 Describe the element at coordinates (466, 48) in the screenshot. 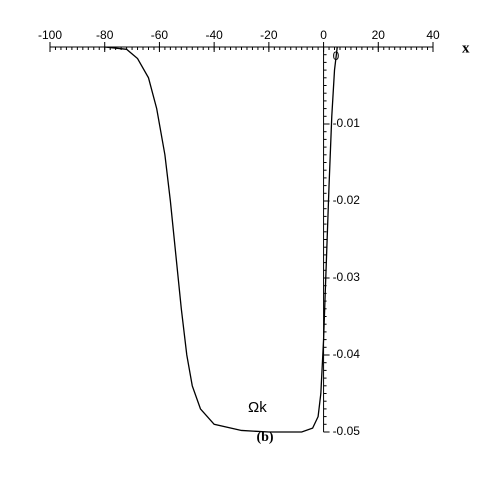

I see `x-axis-label: x` at that location.